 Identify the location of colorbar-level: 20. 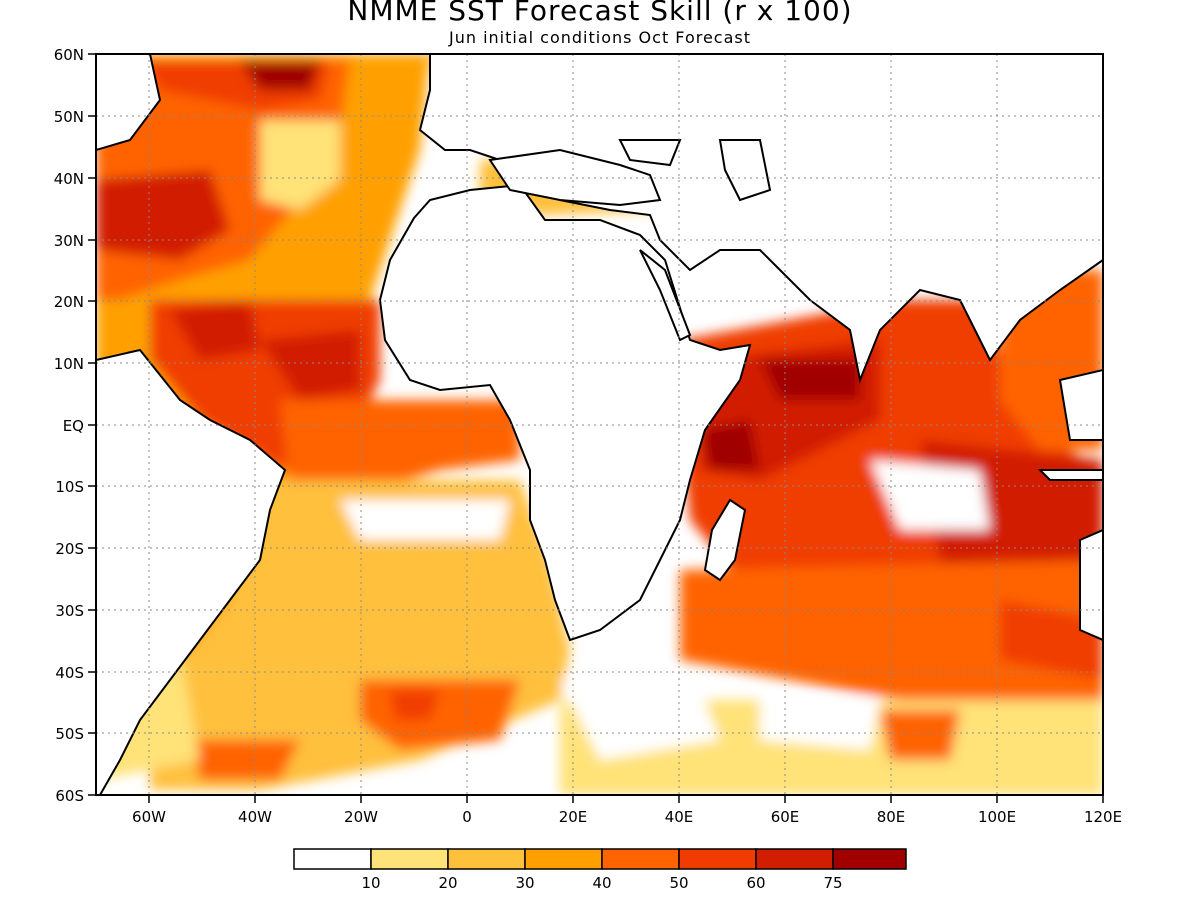
(447, 883).